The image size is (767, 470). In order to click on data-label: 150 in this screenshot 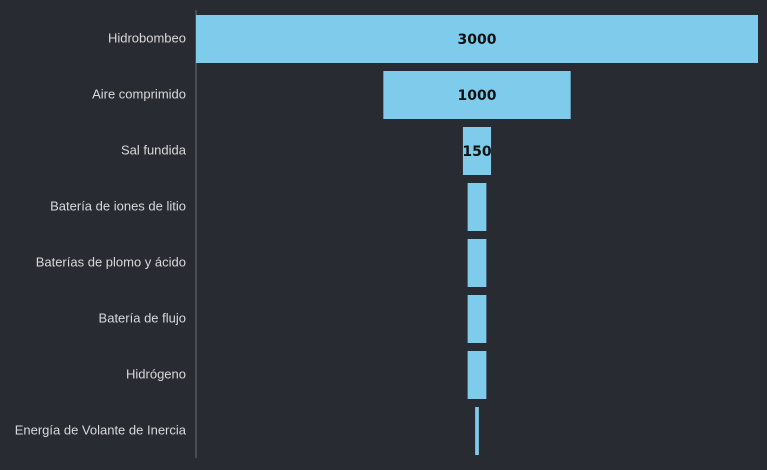, I will do `click(476, 152)`.